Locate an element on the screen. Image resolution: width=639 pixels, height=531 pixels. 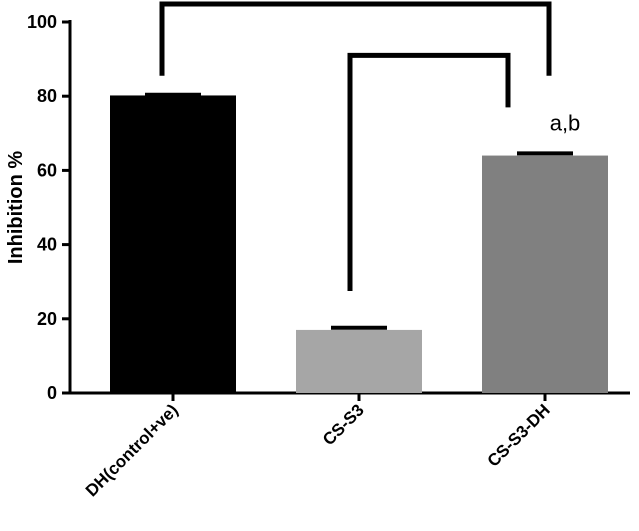
x-tick-label: CS-S3-DH is located at coordinates (519, 435).